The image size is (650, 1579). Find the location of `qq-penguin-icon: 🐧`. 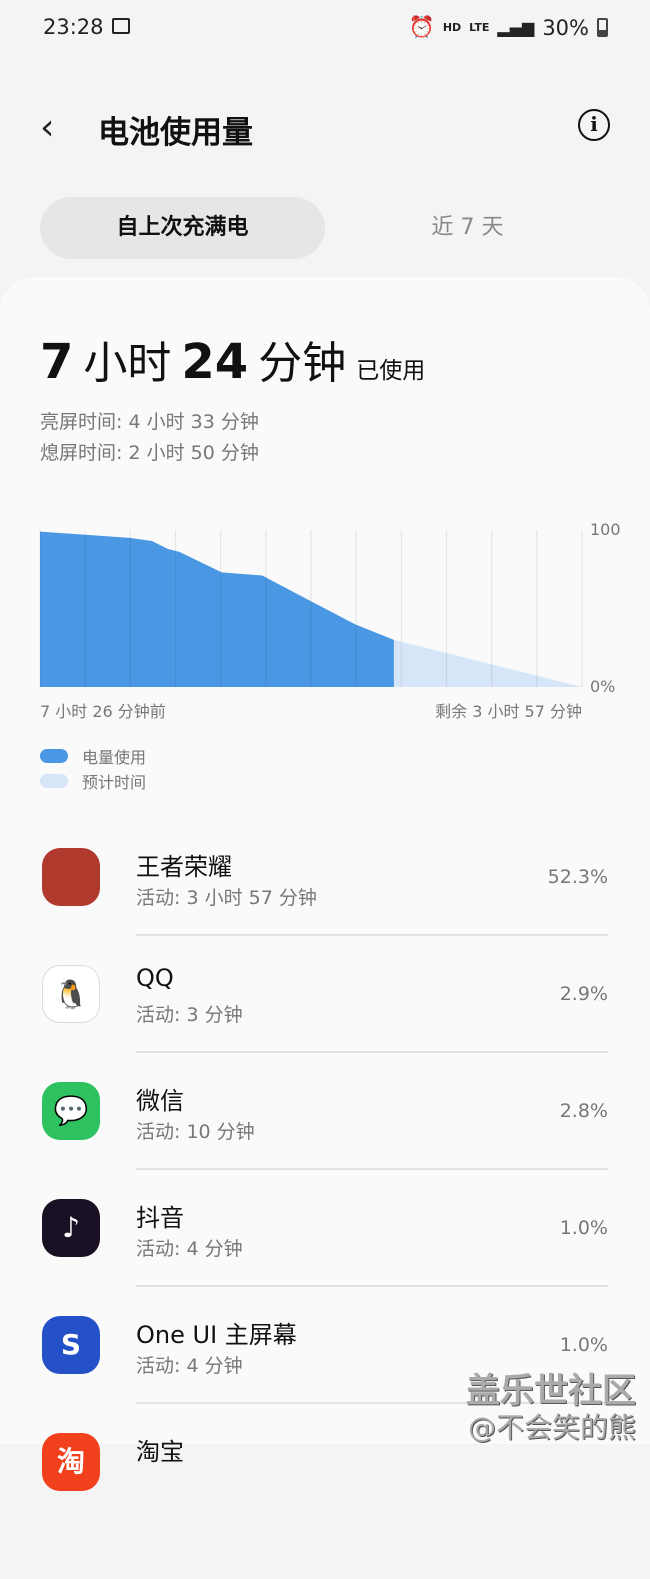

qq-penguin-icon: 🐧 is located at coordinates (71, 994).